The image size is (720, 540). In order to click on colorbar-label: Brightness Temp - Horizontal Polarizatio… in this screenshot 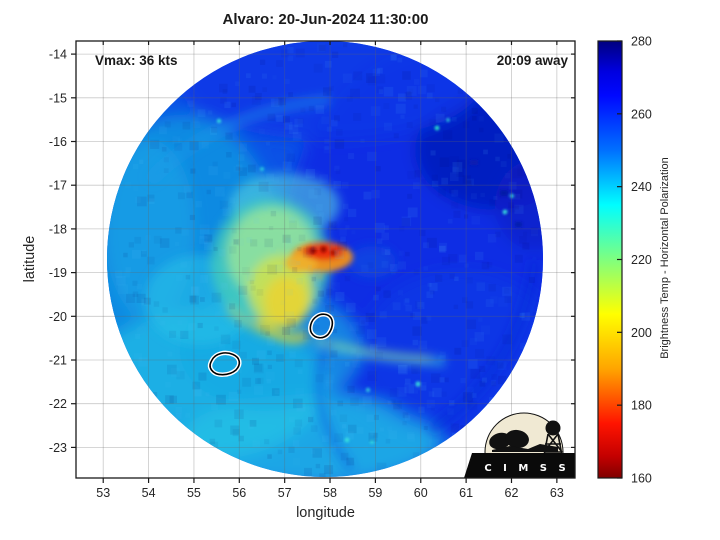, I will do `click(665, 258)`.